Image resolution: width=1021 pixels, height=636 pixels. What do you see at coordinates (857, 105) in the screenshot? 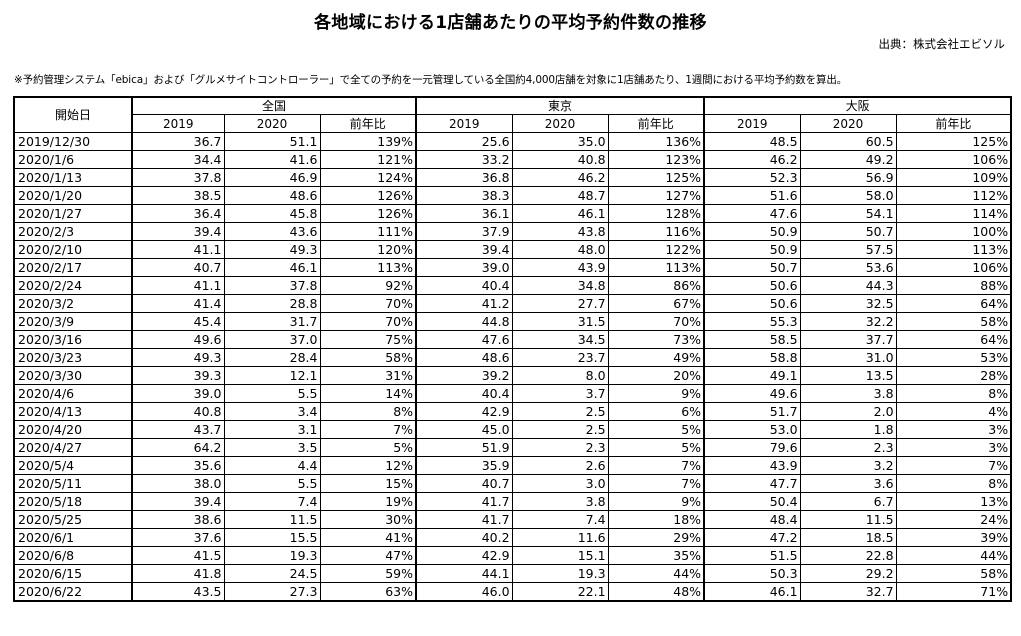
I see `region-header-osaka: 大阪` at bounding box center [857, 105].